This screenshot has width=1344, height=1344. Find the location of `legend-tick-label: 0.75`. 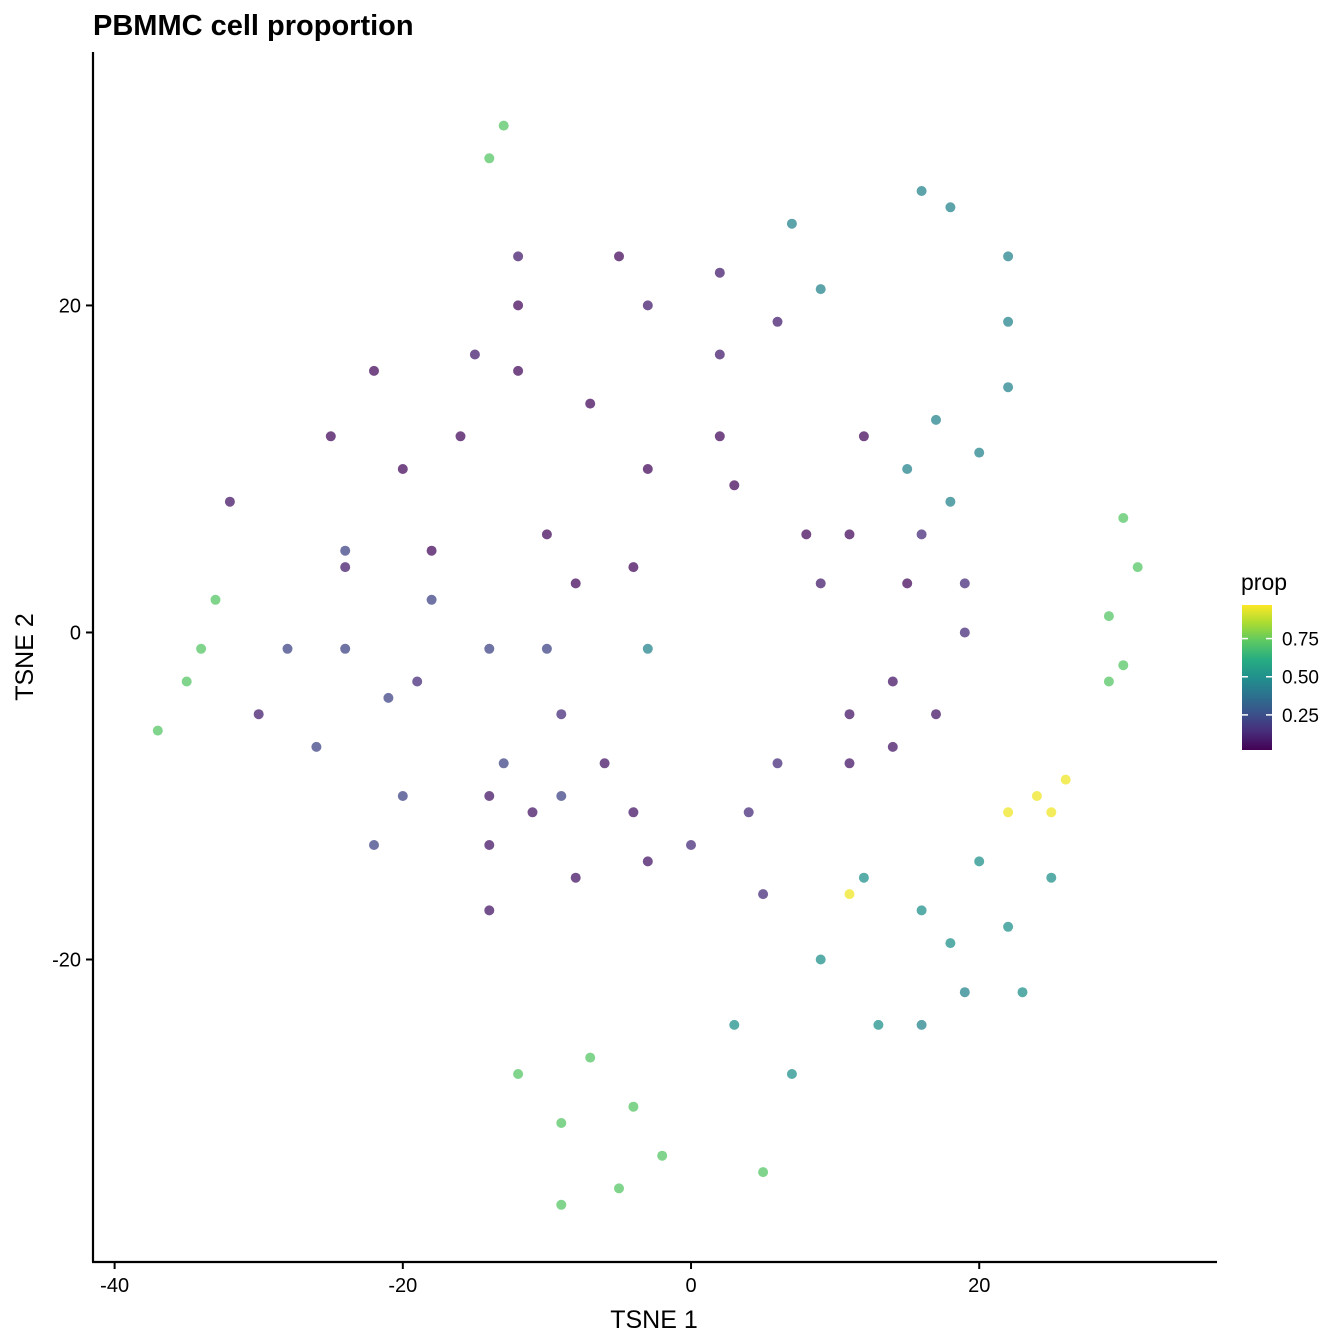

legend-tick-label: 0.75 is located at coordinates (1300, 640).